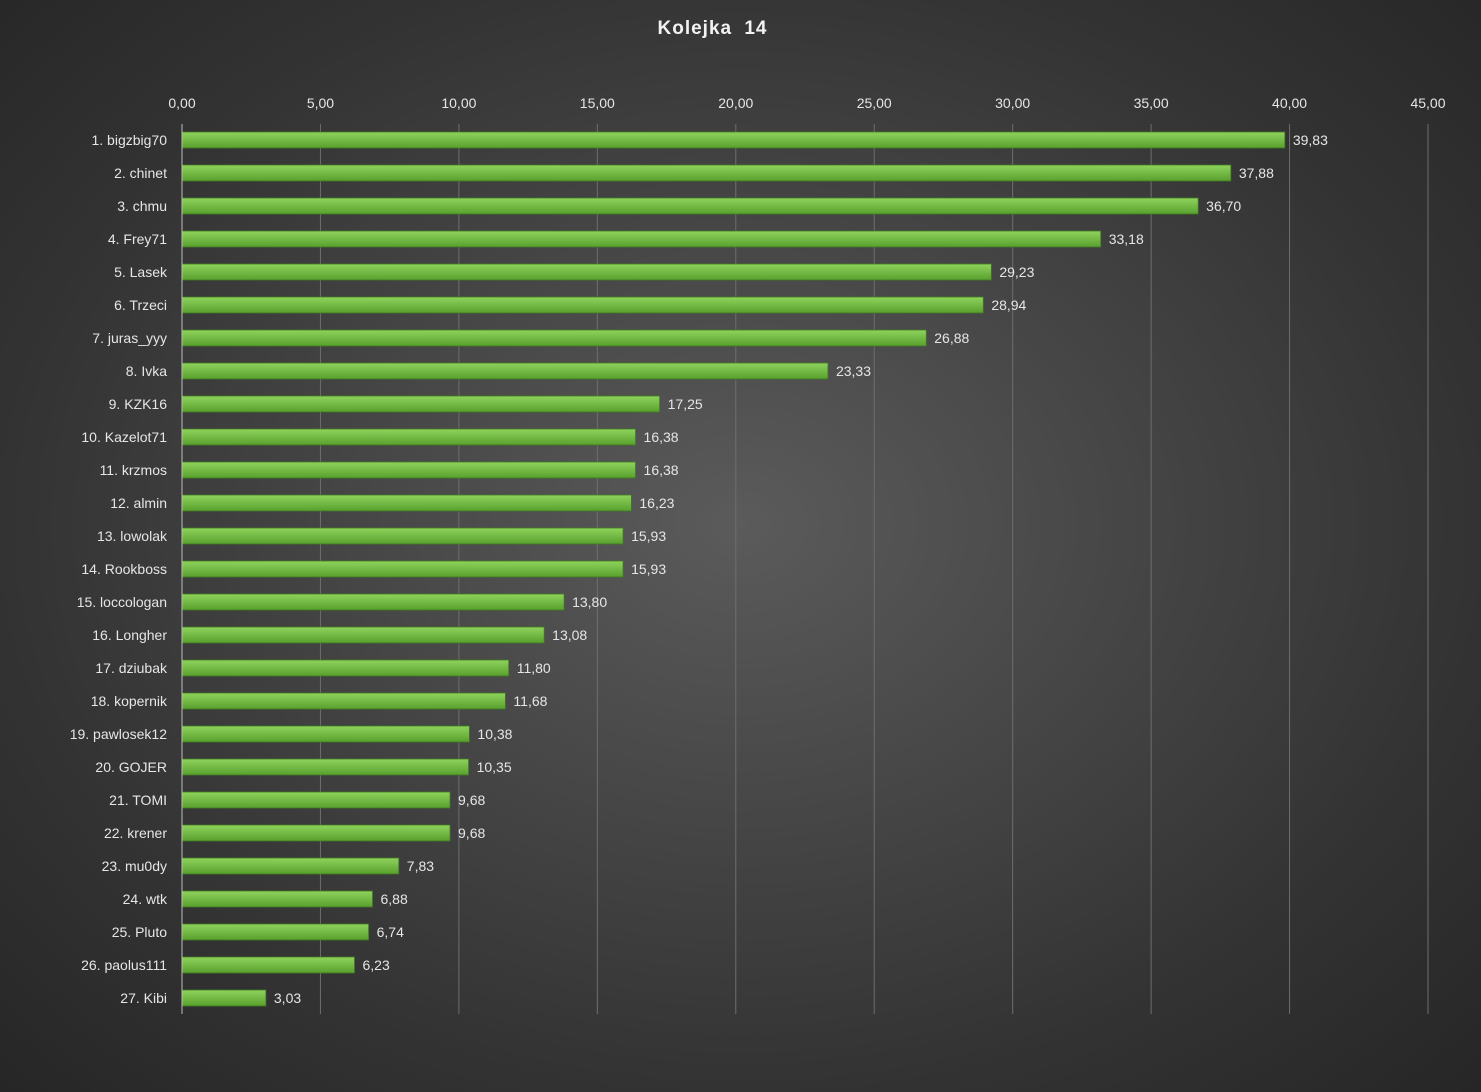 This screenshot has height=1092, width=1481. What do you see at coordinates (1289, 103) in the screenshot?
I see `x-tick-label: 40,00` at bounding box center [1289, 103].